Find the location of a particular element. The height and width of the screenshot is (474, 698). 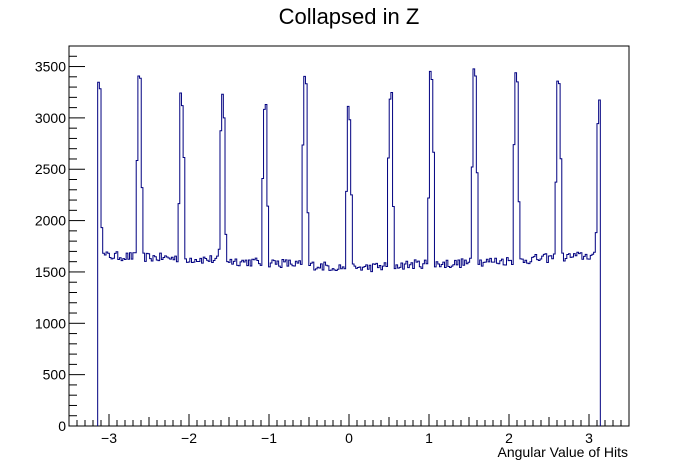

chart-title: Collapsed in Z is located at coordinates (349, 16).